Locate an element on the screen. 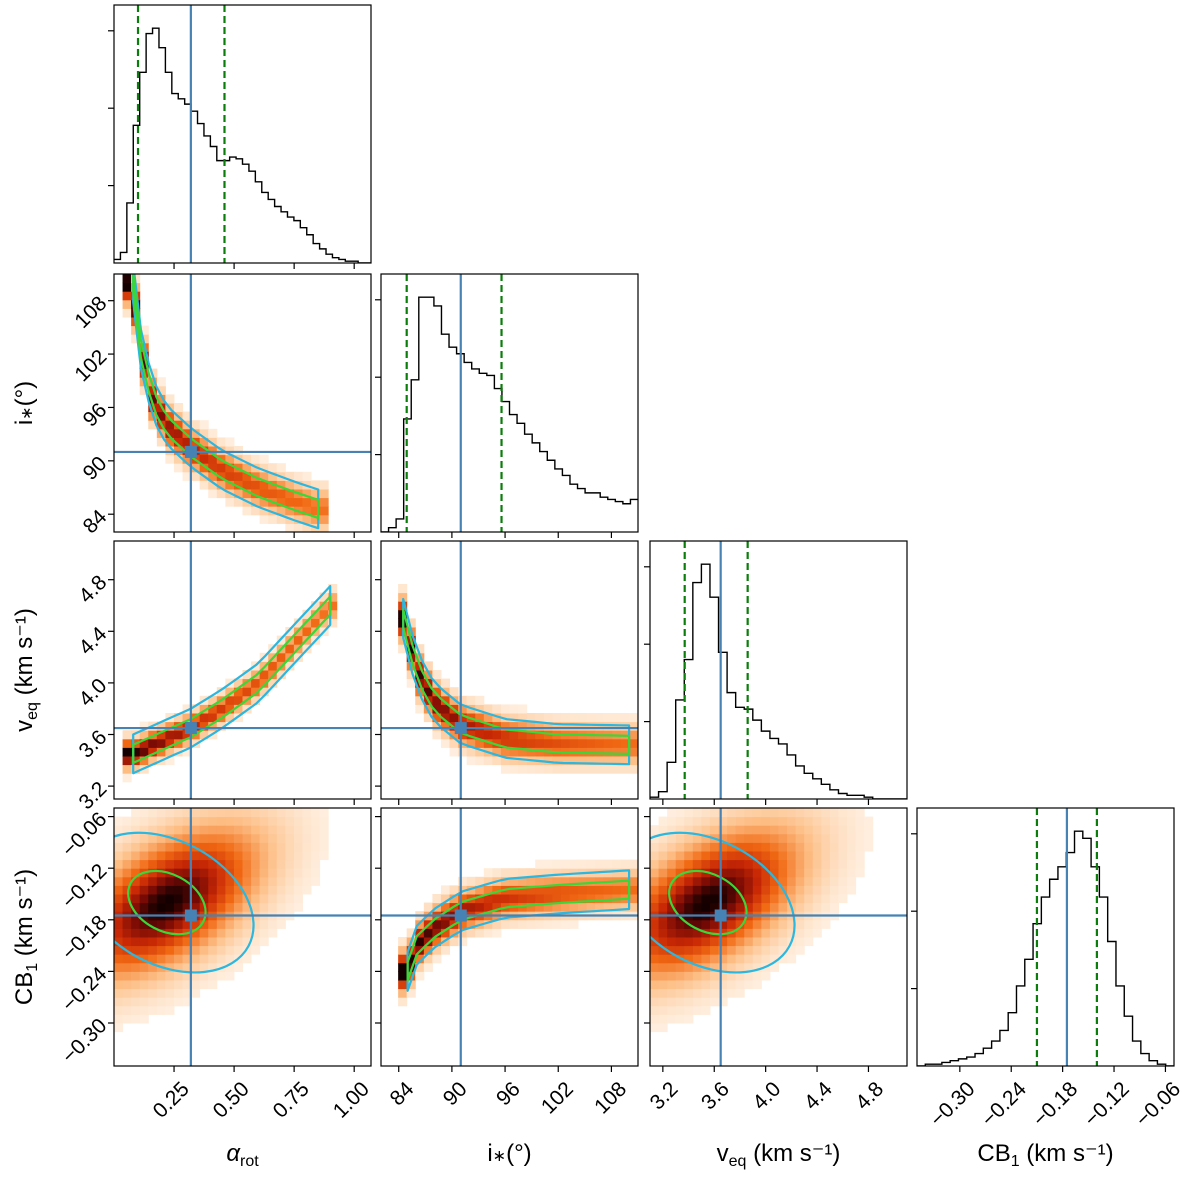 The image size is (1200, 1178). x-tick-label: 0.50 is located at coordinates (231, 1099).